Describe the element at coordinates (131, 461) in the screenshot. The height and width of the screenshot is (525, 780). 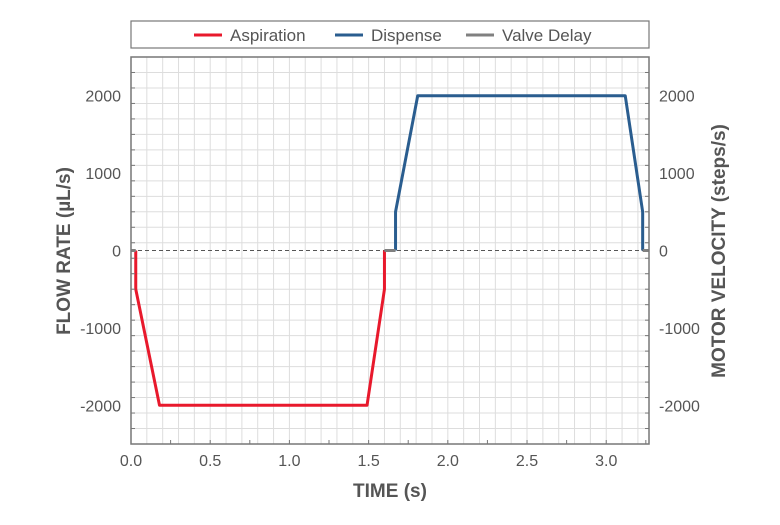
I see `x-tick-label: 0.0` at that location.